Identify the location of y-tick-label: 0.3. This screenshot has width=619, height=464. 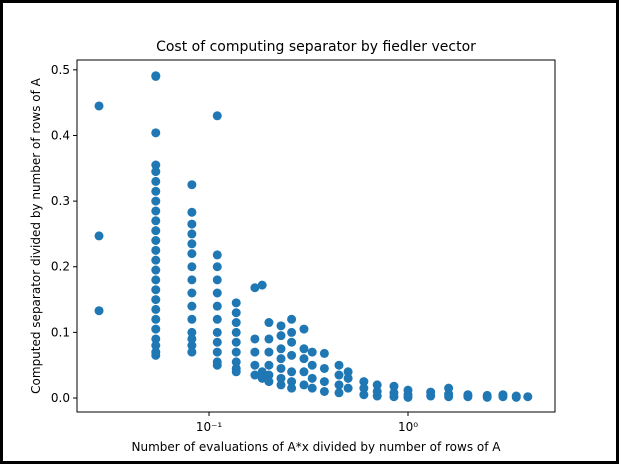
(60, 201).